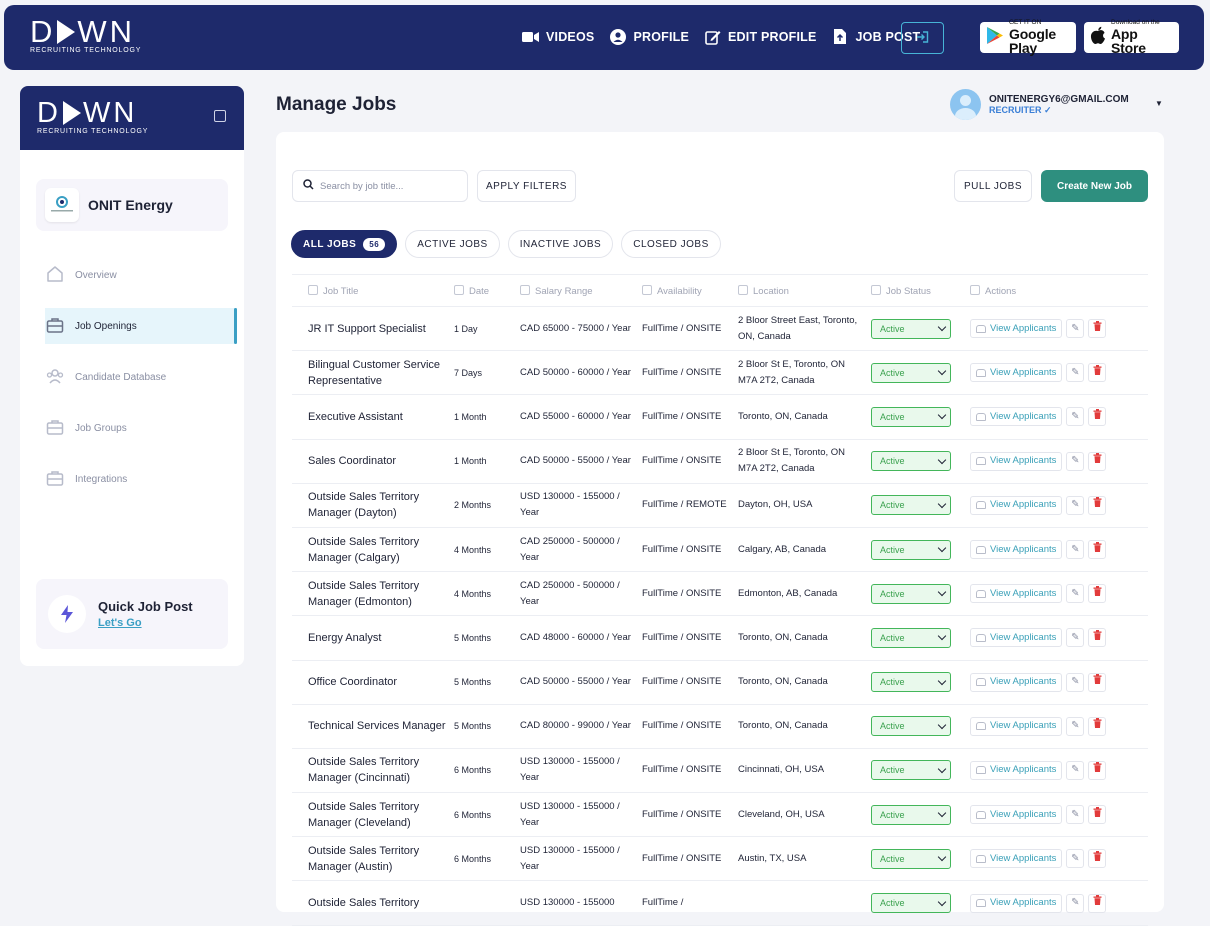 This screenshot has width=1210, height=926. What do you see at coordinates (141, 326) in the screenshot?
I see `sidebar-item-job-openings: Job Openings` at bounding box center [141, 326].